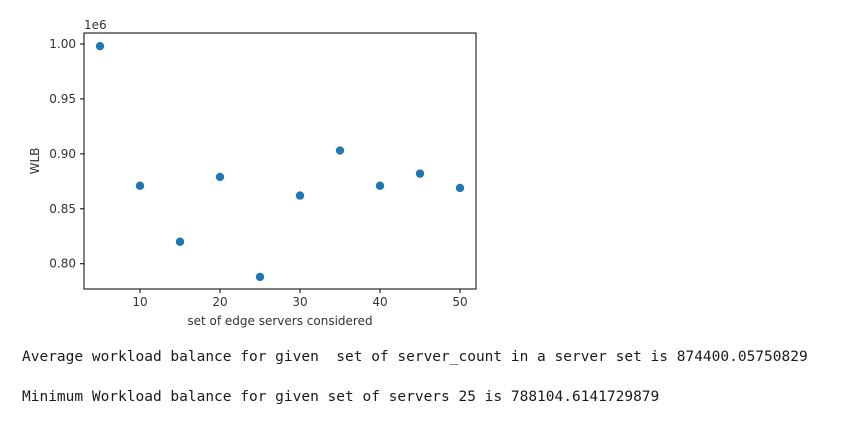 This screenshot has width=854, height=427. I want to click on x-tick-label: 20, so click(219, 302).